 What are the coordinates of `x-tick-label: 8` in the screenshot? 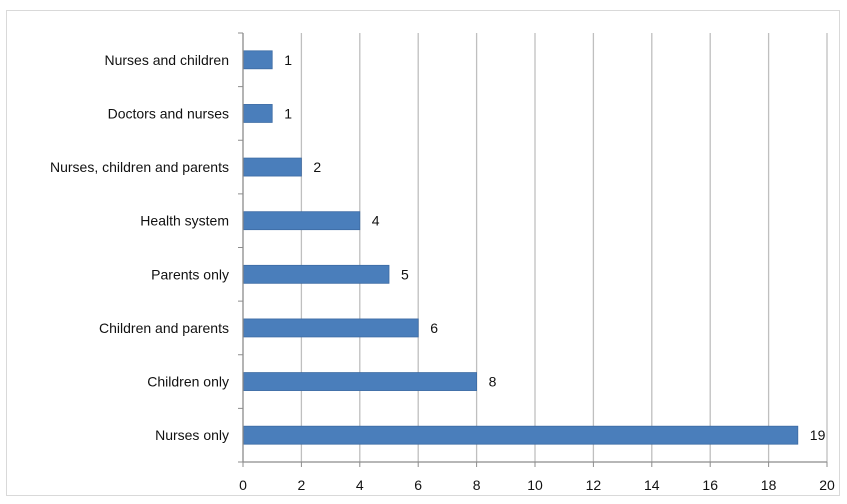 It's located at (477, 485).